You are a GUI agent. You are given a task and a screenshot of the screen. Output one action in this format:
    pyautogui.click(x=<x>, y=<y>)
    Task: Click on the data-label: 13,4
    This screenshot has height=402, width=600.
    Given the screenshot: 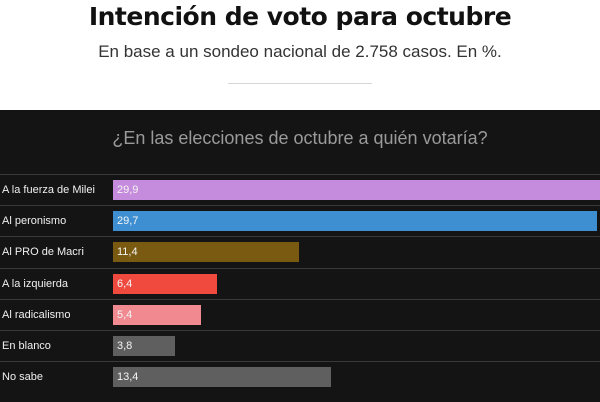 What is the action you would take?
    pyautogui.click(x=128, y=377)
    